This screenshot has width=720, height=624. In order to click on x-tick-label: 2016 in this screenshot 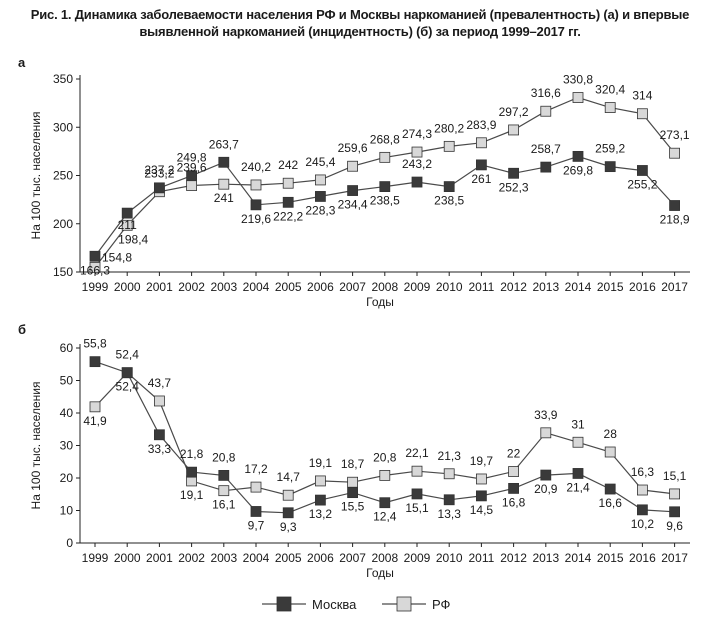, I will do `click(642, 287)`.